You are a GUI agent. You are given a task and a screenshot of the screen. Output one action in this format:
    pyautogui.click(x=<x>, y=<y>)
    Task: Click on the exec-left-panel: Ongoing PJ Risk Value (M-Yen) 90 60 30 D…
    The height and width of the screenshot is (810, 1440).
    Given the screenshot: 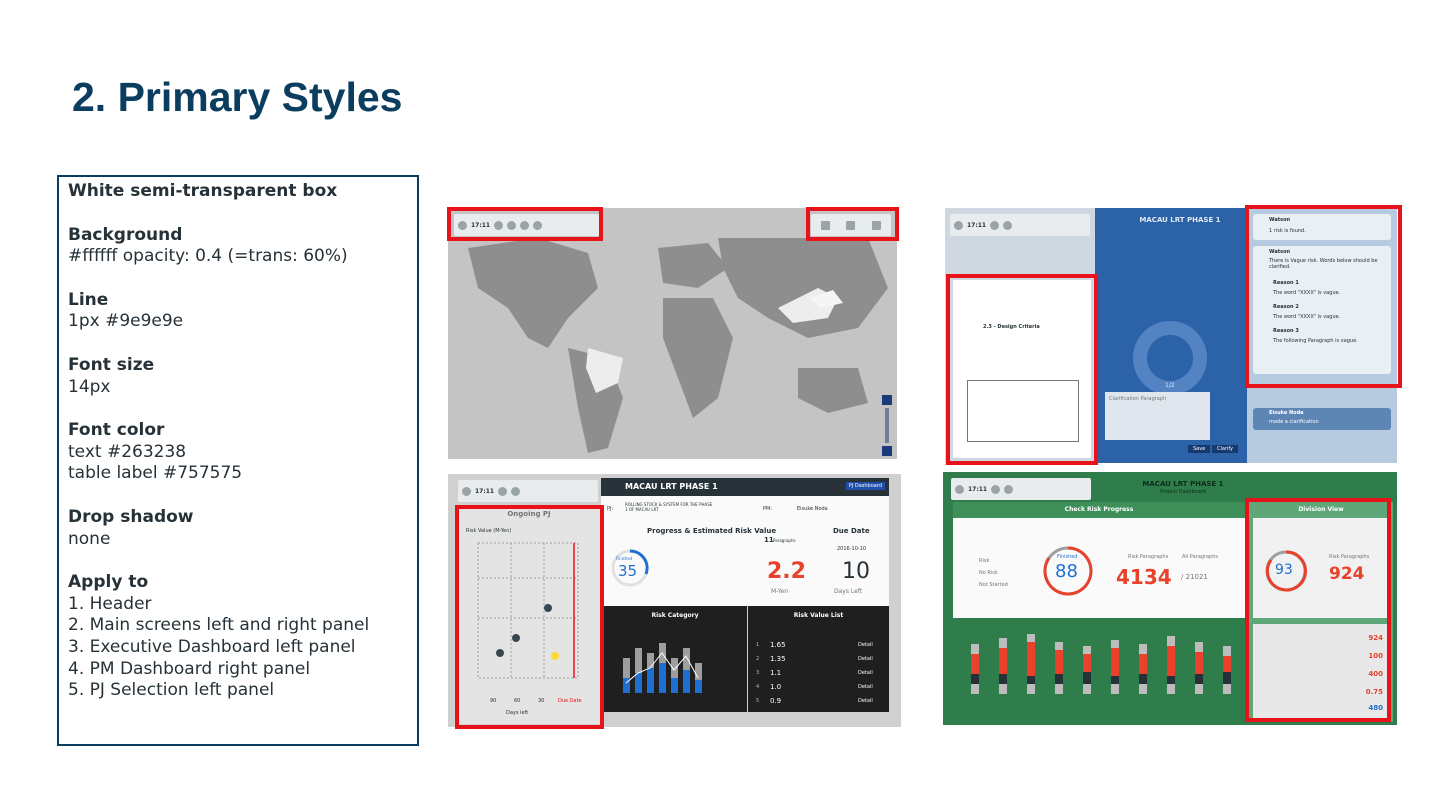 What is the action you would take?
    pyautogui.click(x=529, y=616)
    